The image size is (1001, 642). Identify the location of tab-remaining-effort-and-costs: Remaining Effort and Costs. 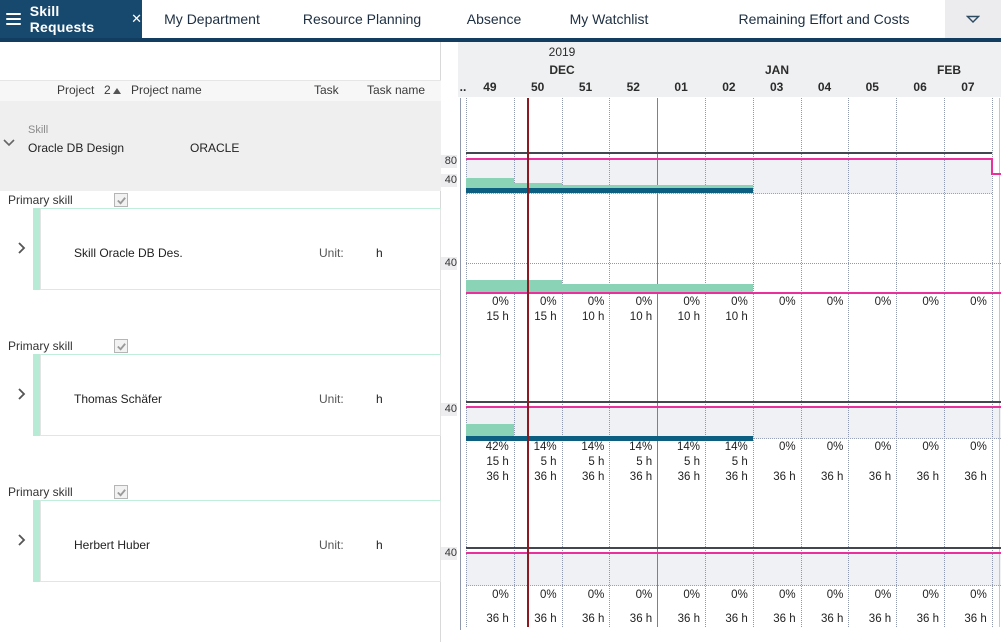
(824, 19).